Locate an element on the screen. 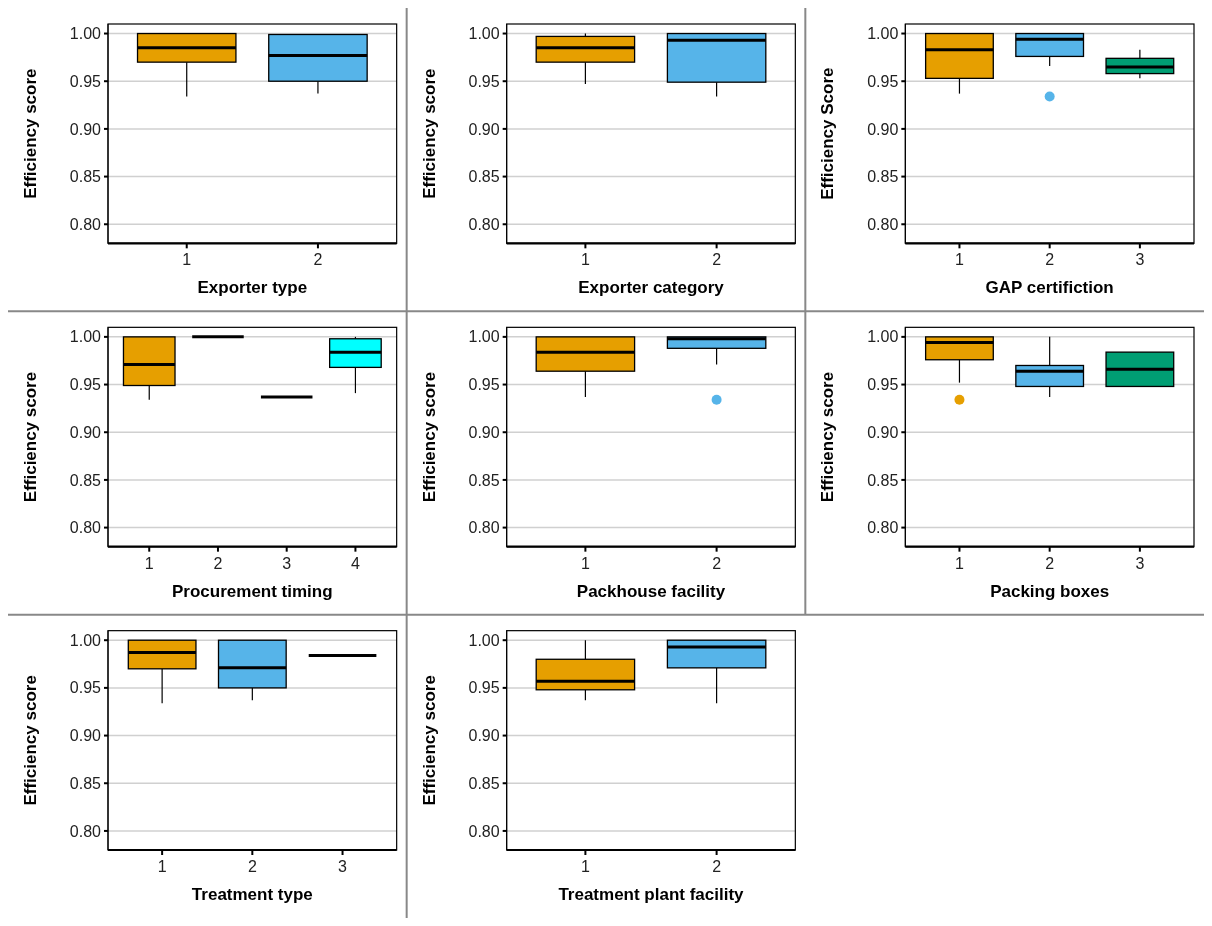 Image resolution: width=1212 pixels, height=926 pixels. y-axis-title: Efficiency Score is located at coordinates (828, 133).